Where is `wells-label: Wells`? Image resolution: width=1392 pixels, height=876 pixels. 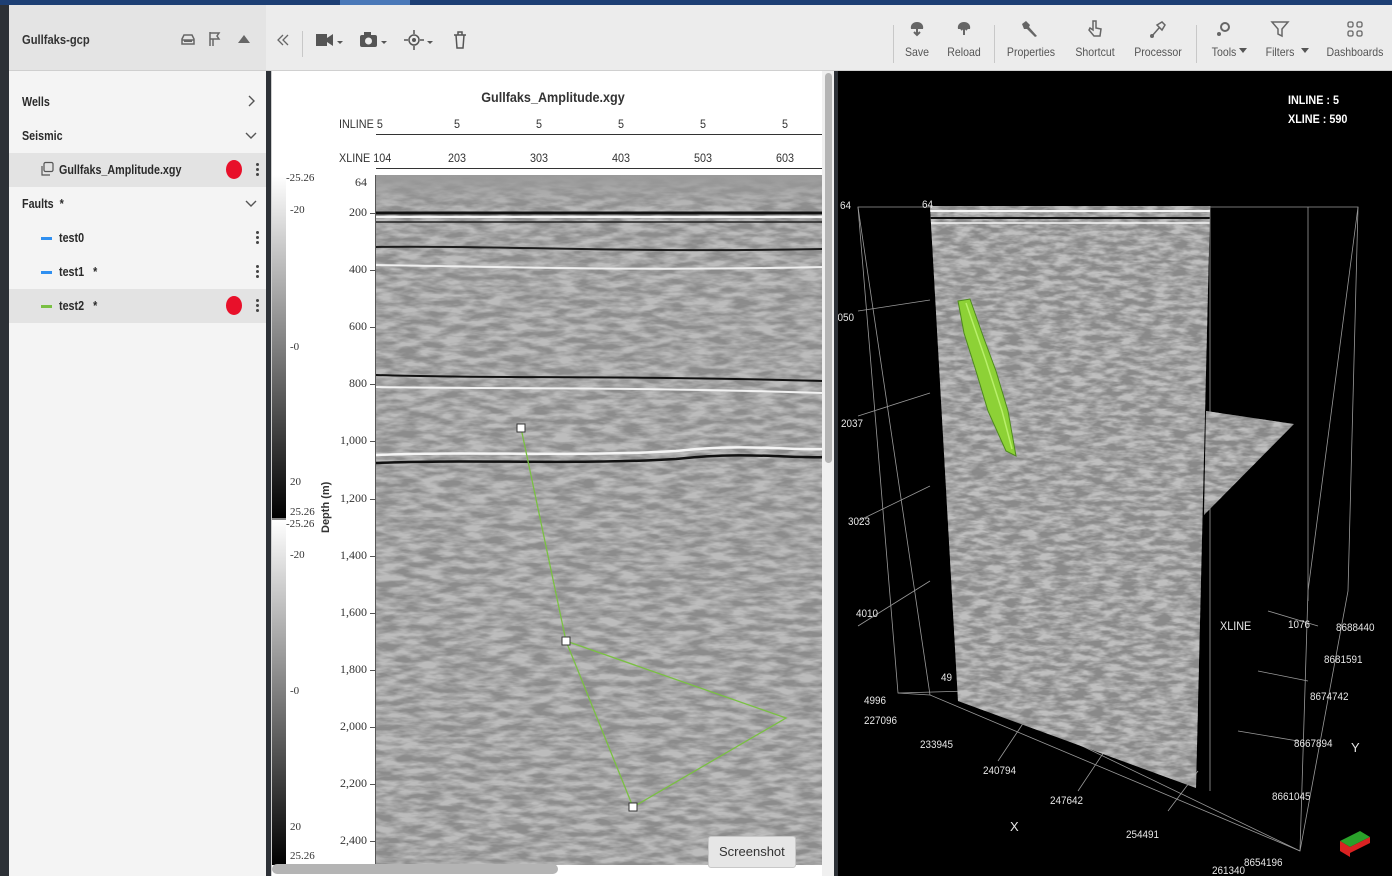 wells-label: Wells is located at coordinates (36, 102).